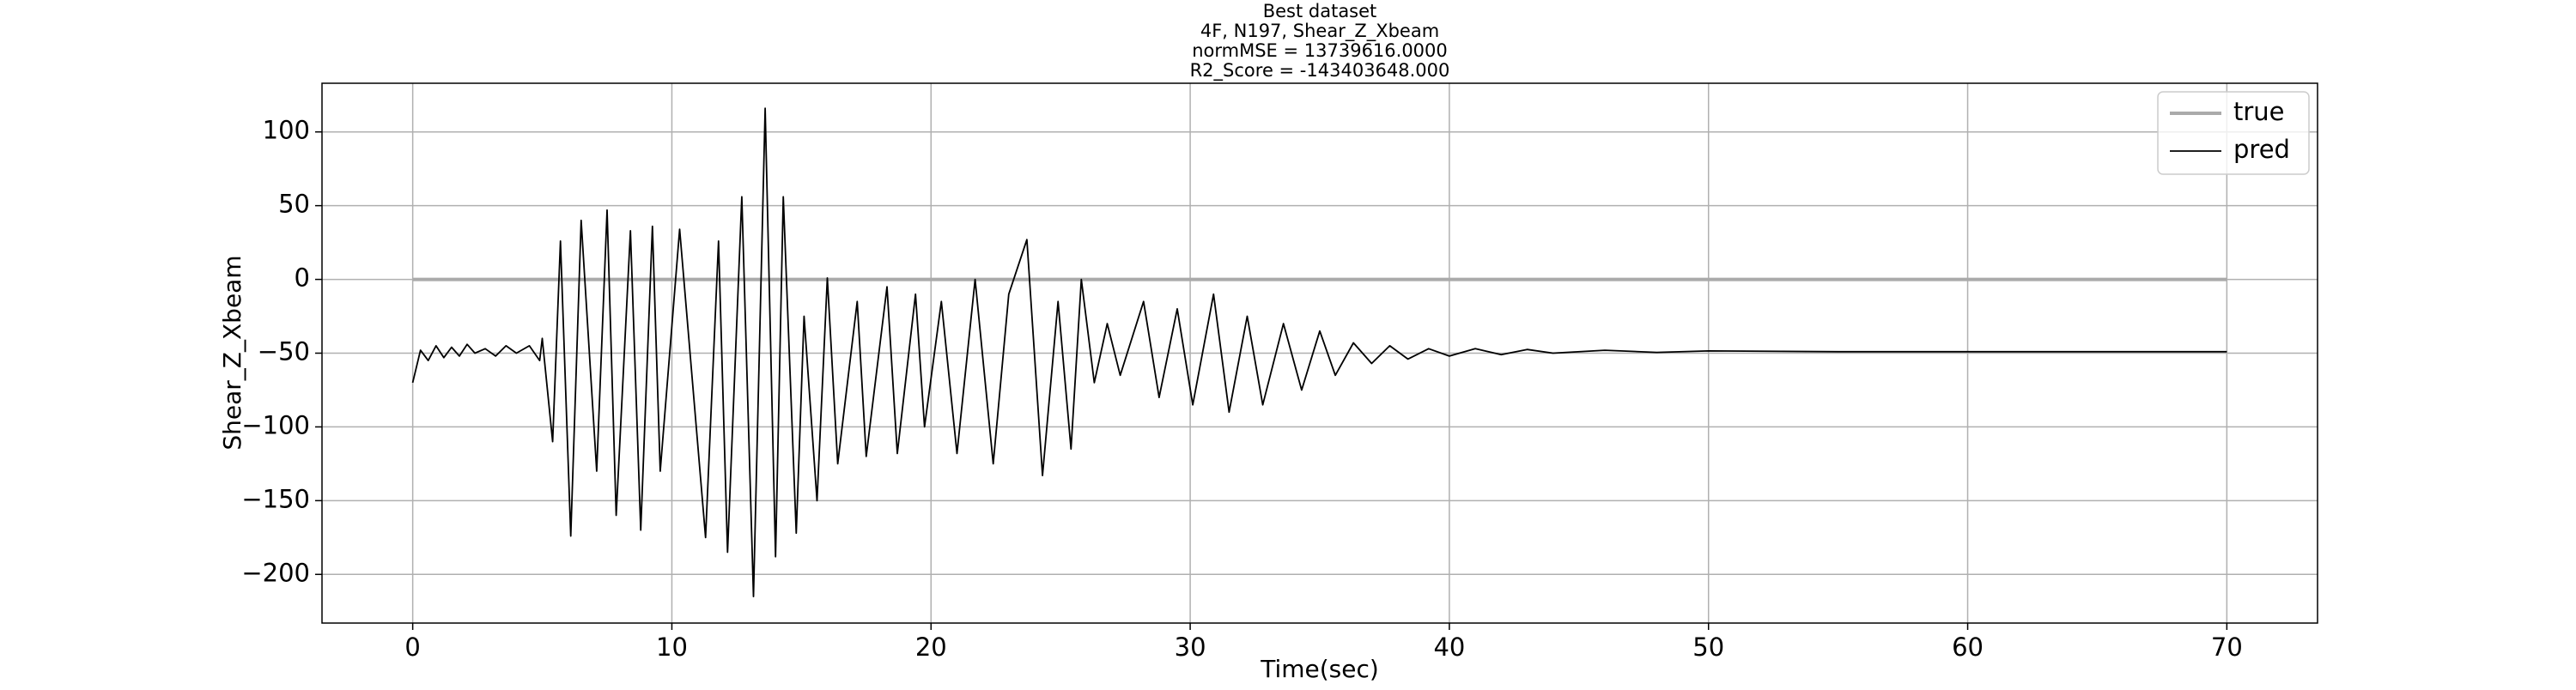  Describe the element at coordinates (412, 647) in the screenshot. I see `x-tick-label: 0` at that location.